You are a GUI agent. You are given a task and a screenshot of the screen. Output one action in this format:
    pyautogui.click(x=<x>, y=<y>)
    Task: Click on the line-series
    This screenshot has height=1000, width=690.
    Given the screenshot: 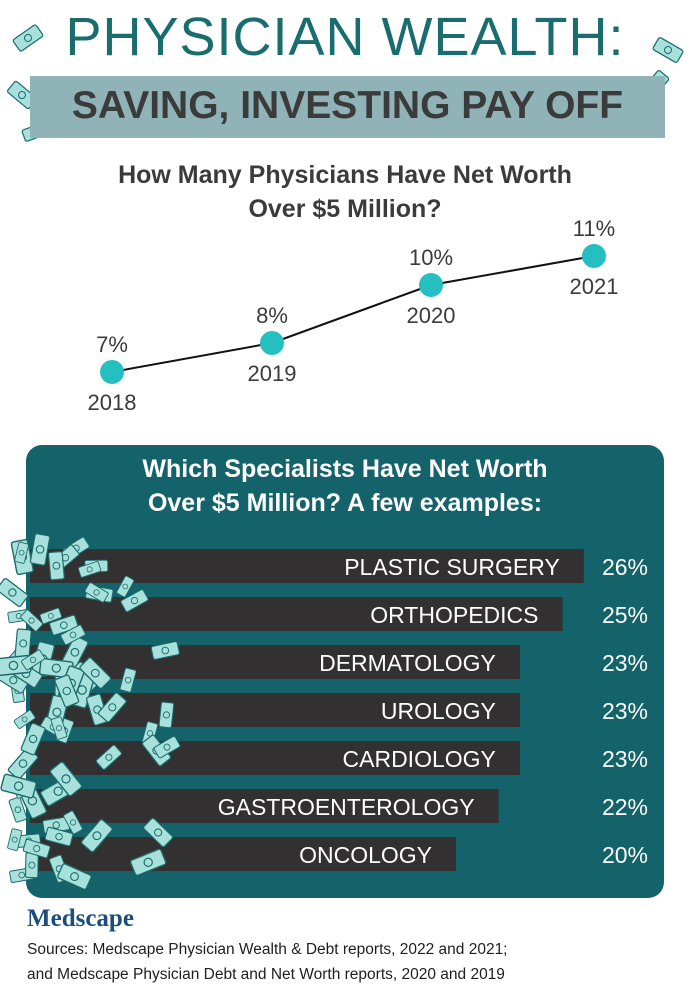 What is the action you would take?
    pyautogui.click(x=353, y=314)
    